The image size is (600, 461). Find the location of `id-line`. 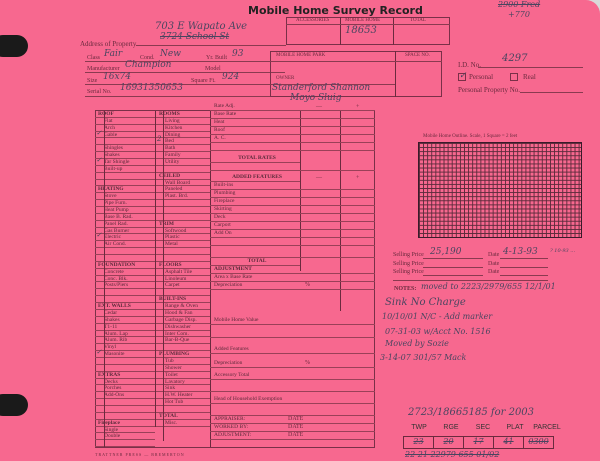

id-line is located at coordinates (530, 67).